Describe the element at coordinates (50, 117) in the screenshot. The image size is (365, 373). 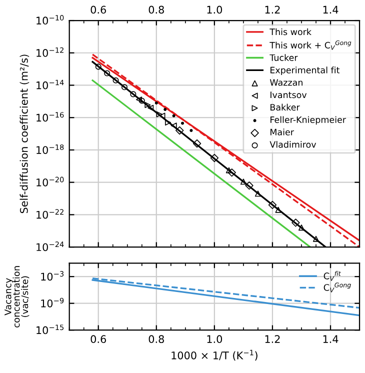
I see `y-tick-label: 10$^{−16}$` at that location.